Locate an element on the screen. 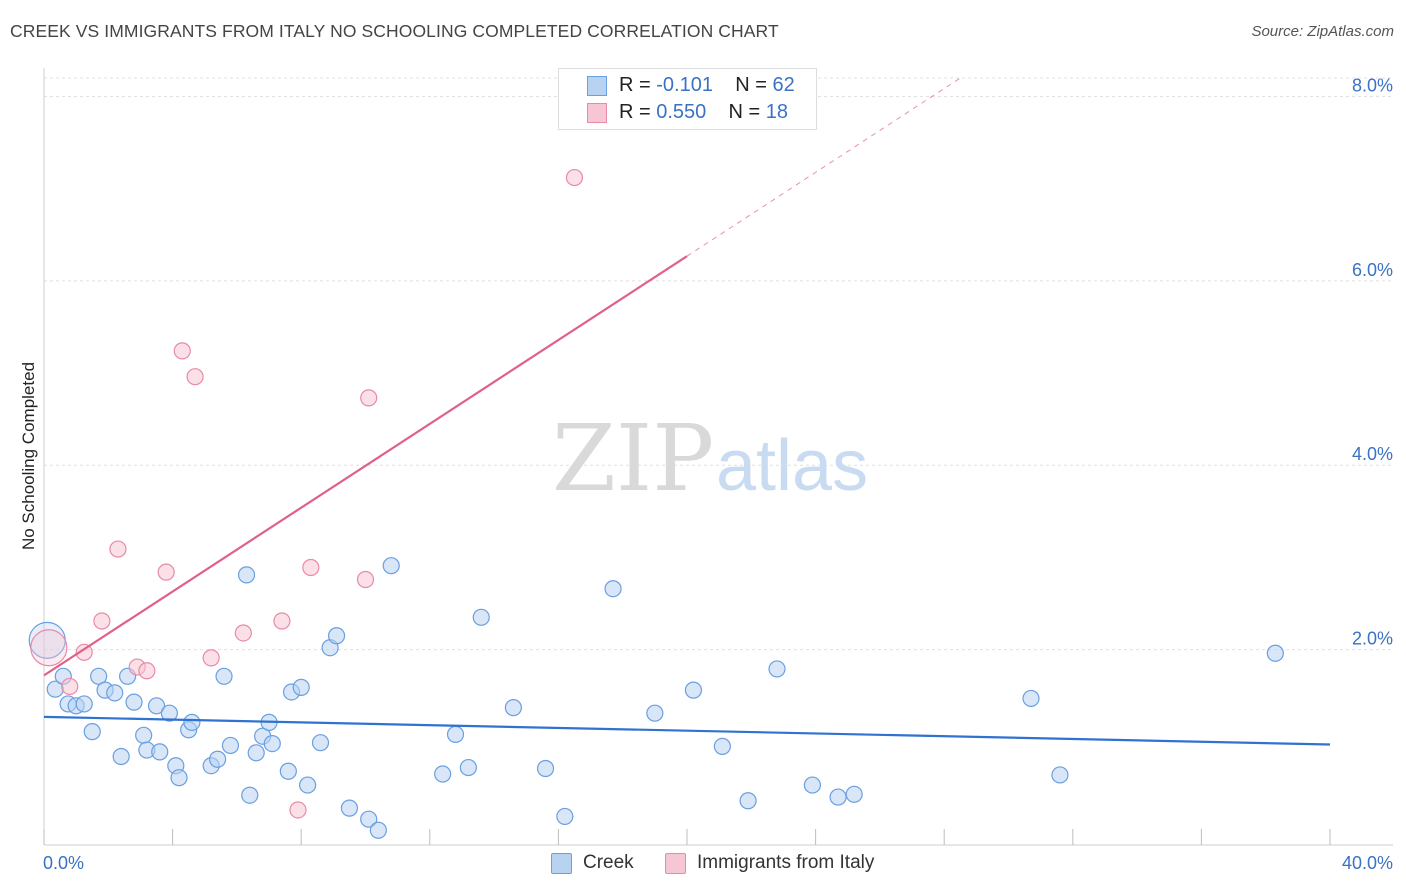 The height and width of the screenshot is (892, 1406). italy-r-label: R = is located at coordinates (635, 112).